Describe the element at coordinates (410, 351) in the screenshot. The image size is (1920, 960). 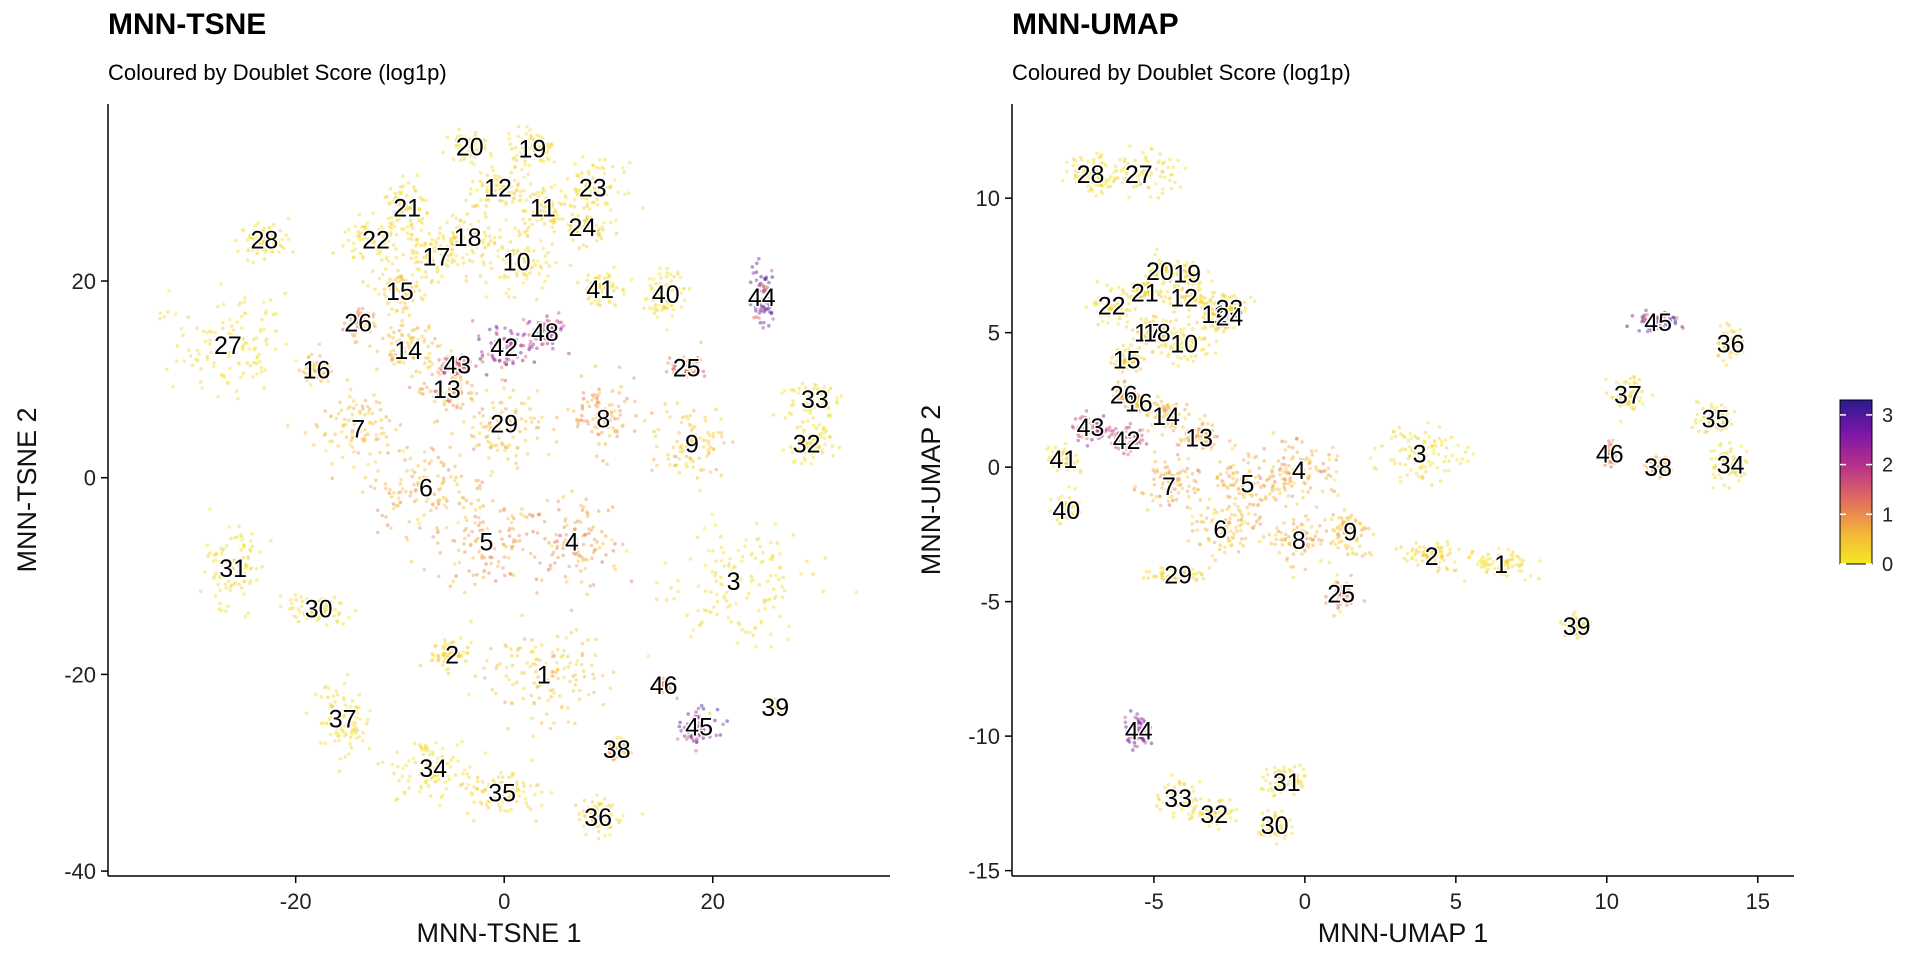
I see `tsne-cluster-14-points` at that location.